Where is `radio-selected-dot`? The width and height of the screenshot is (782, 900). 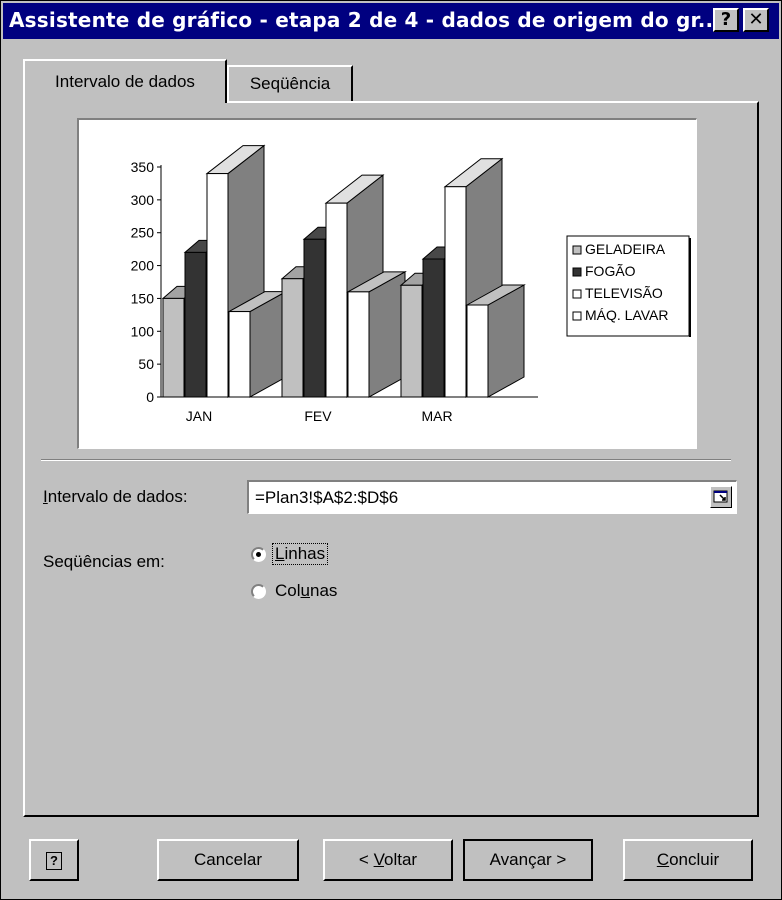 radio-selected-dot is located at coordinates (258, 554).